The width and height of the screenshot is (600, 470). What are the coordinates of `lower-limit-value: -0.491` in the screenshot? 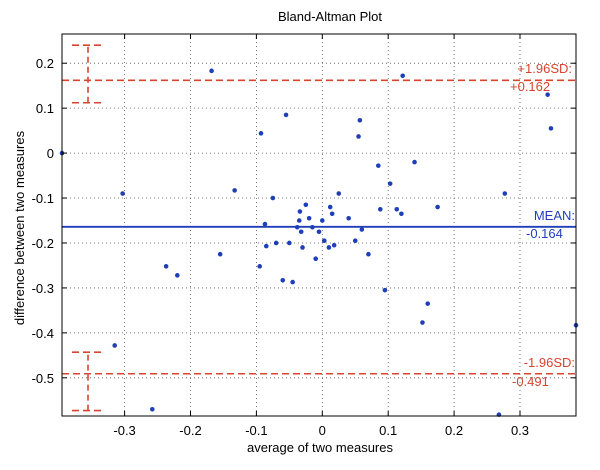 It's located at (530, 381).